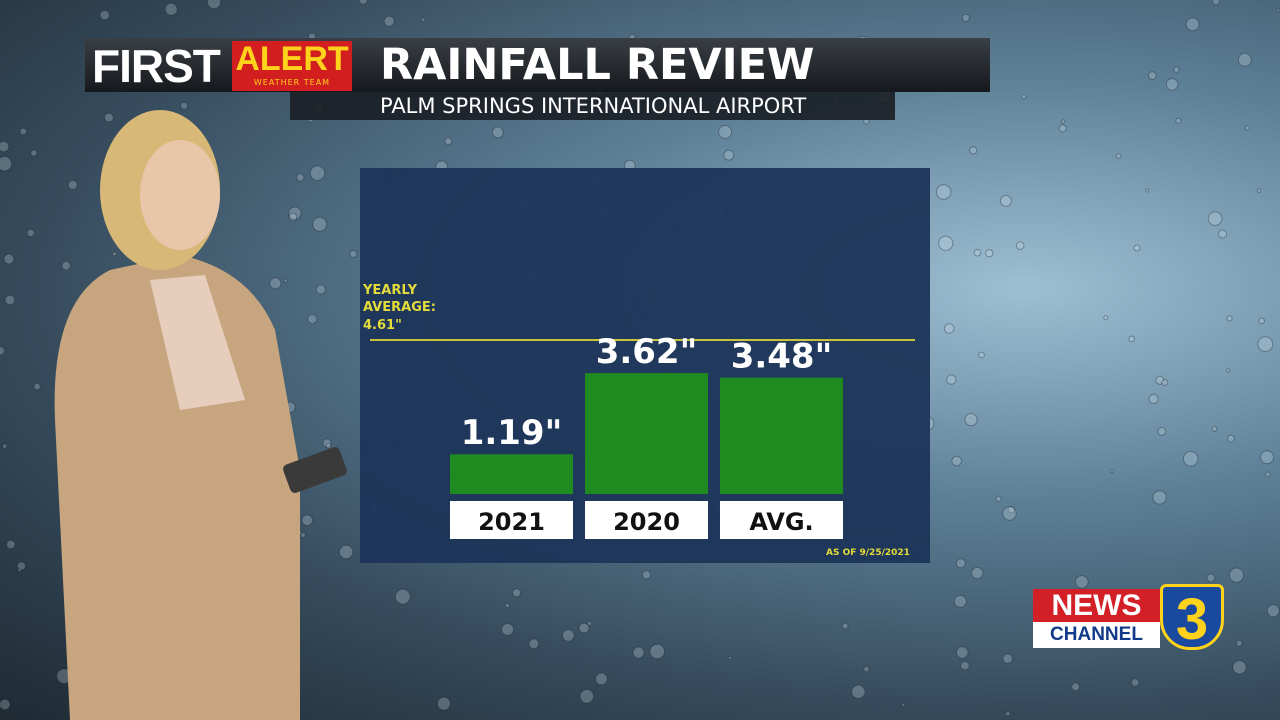 This screenshot has height=720, width=1280. Describe the element at coordinates (399, 299) in the screenshot. I see `reference-label: YEARLY AVERAGE:` at that location.